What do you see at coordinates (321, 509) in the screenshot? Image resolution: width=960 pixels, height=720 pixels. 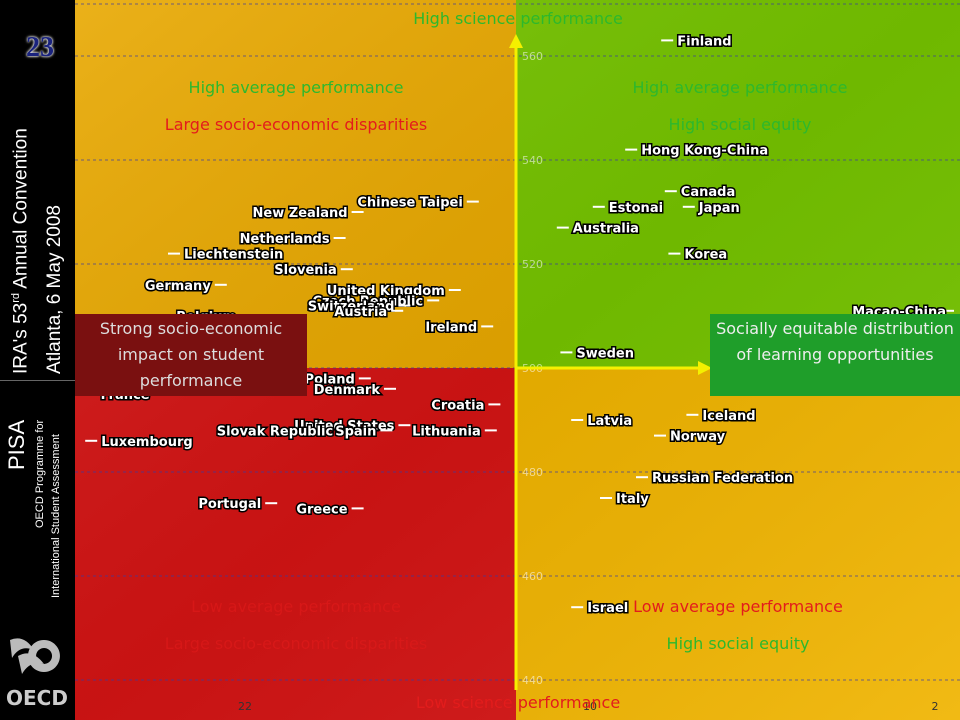 I see `point-label: Greece` at bounding box center [321, 509].